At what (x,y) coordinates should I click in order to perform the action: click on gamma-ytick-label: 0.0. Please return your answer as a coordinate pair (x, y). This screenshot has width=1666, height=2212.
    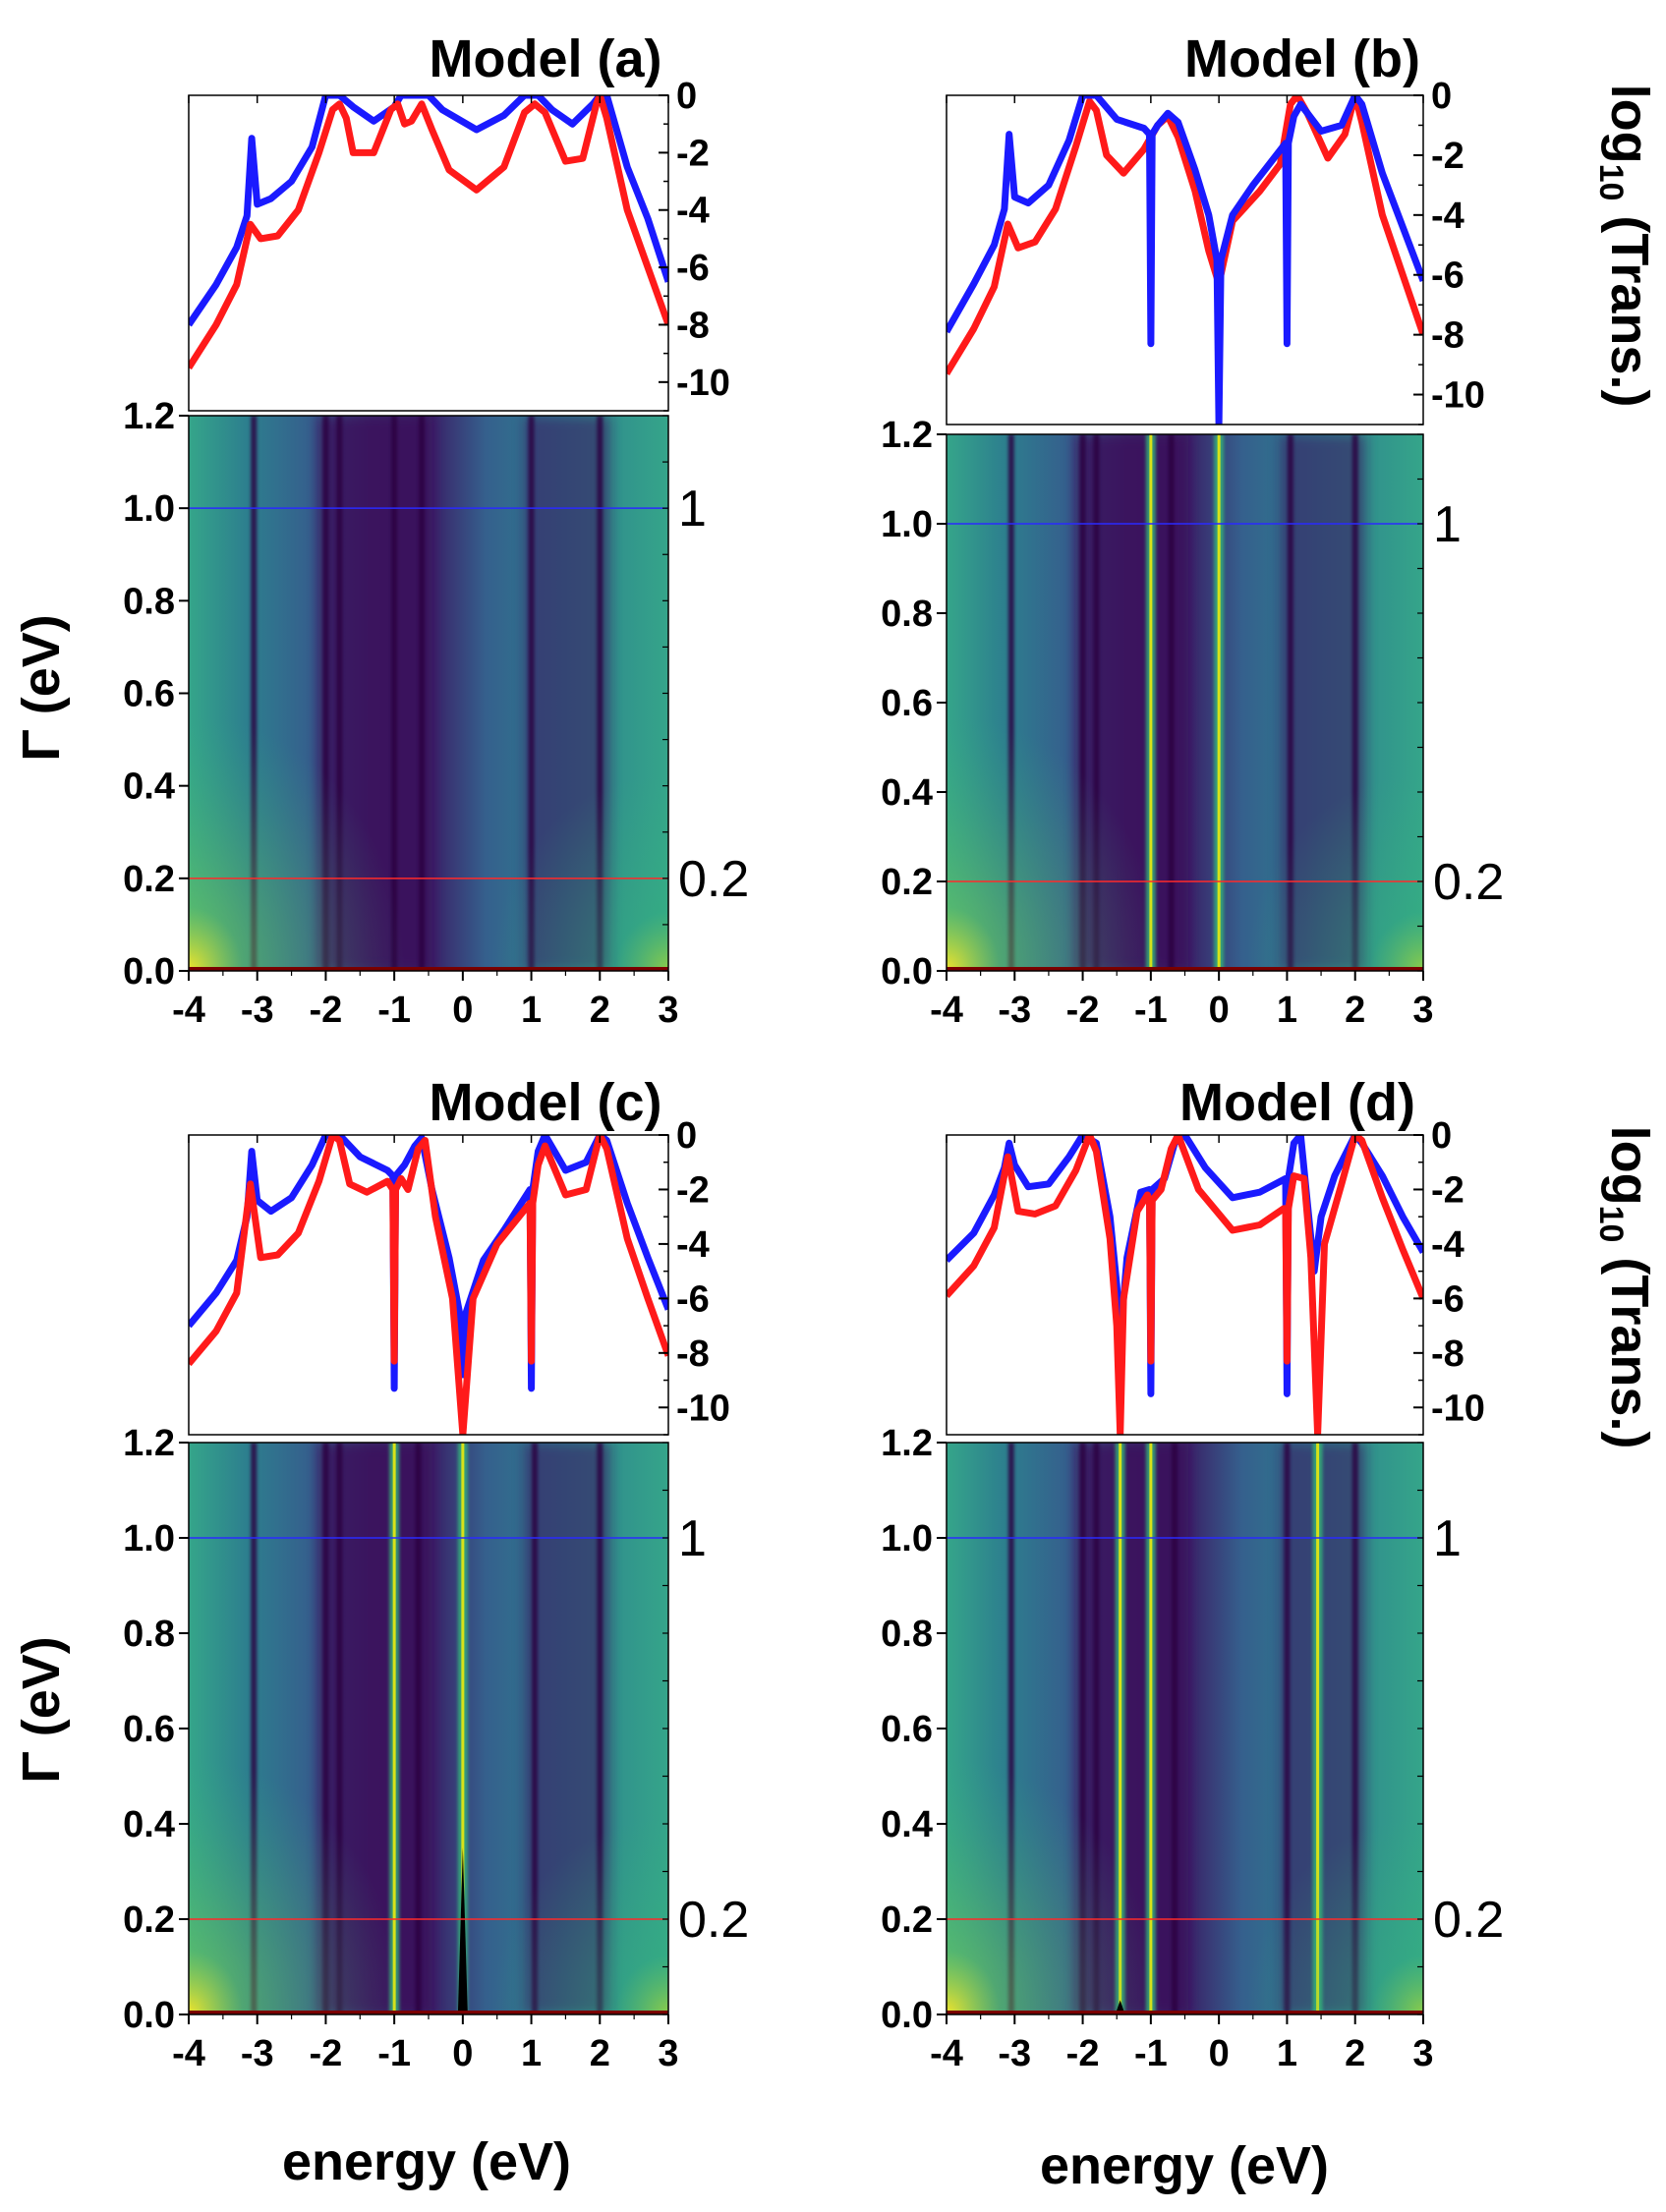
    Looking at the image, I should click on (907, 2015).